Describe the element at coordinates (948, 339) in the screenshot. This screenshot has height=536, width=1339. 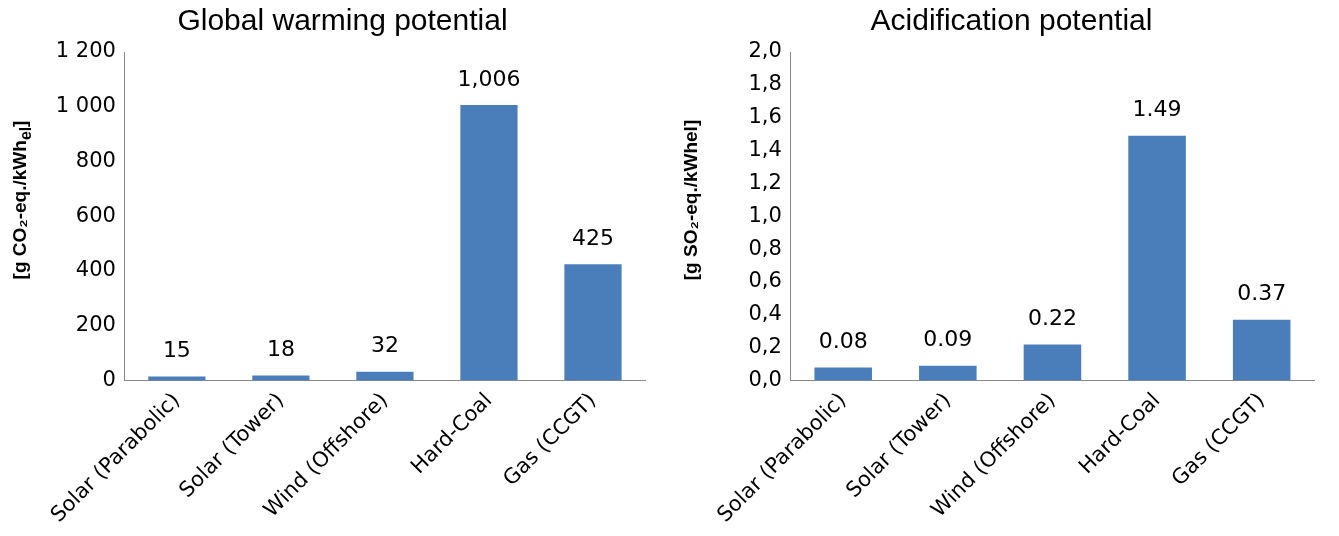
I see `data-label: 0.09` at that location.